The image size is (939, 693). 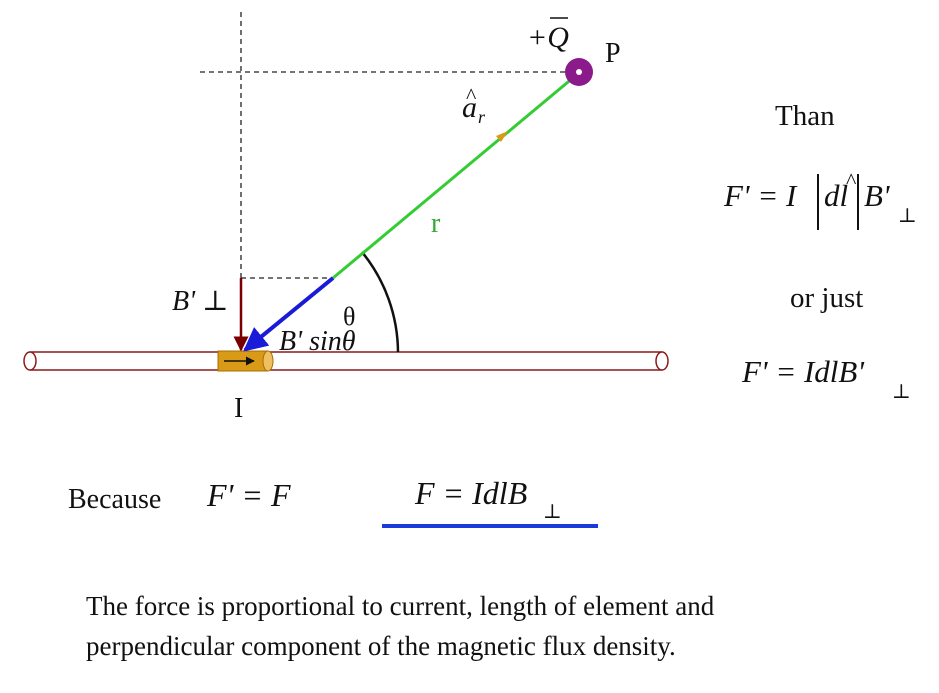 I want to click on or-just-label: or just, so click(x=826, y=298).